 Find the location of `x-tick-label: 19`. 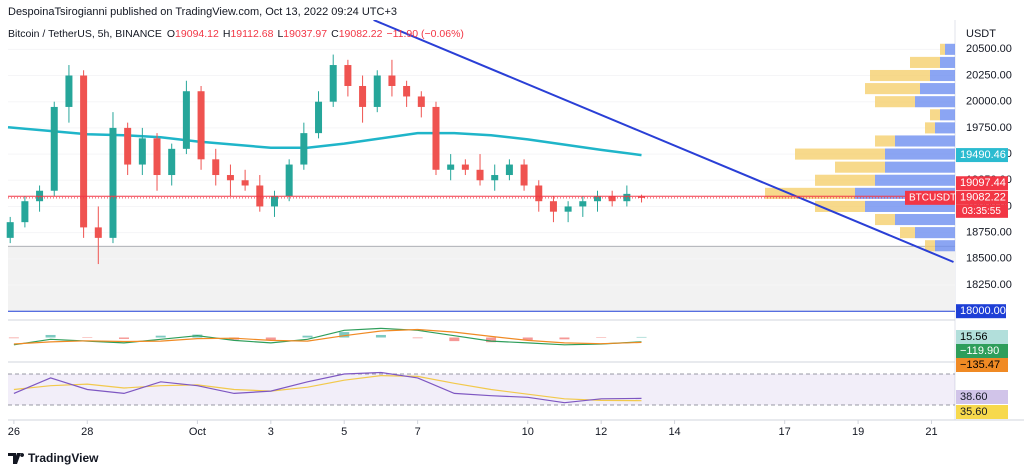

x-tick-label: 19 is located at coordinates (858, 432).